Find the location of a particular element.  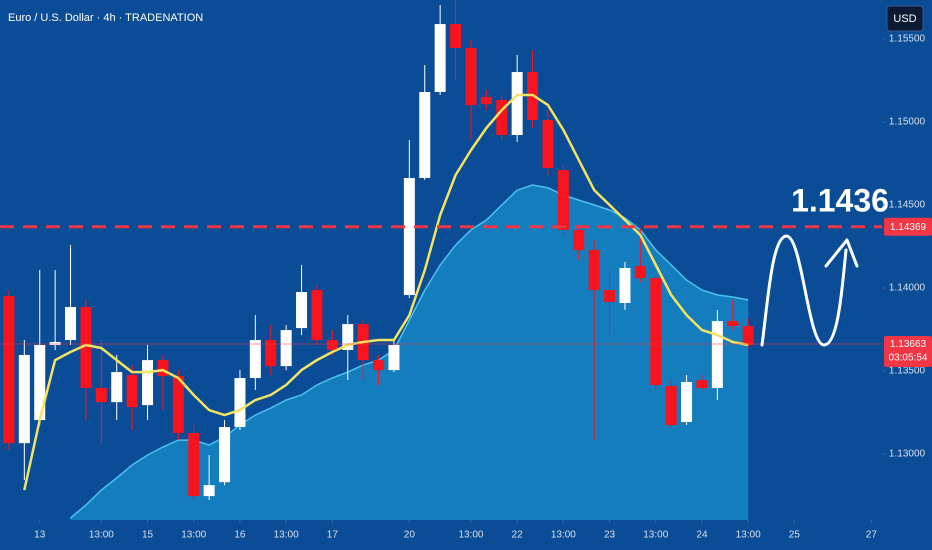

currency-label: USD is located at coordinates (904, 19).